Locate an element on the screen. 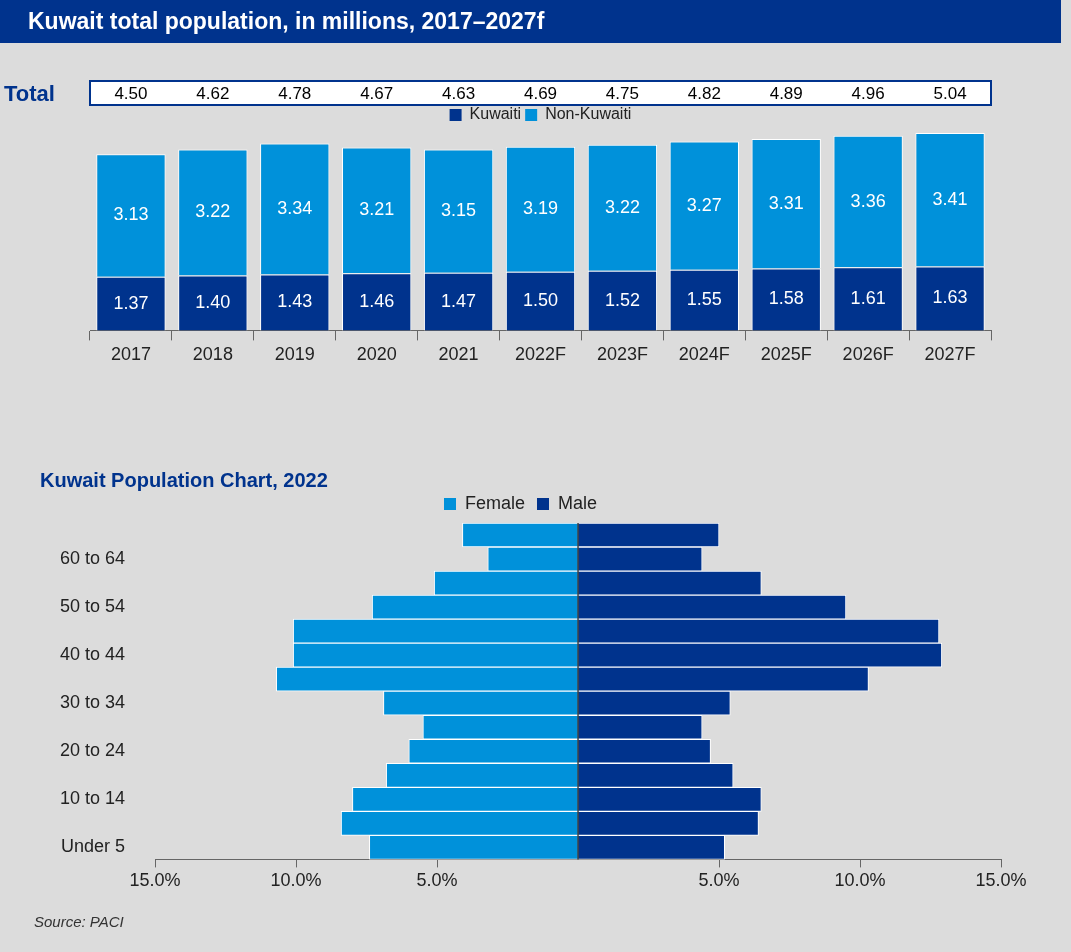 The width and height of the screenshot is (1071, 952). data-label: 3.21 is located at coordinates (377, 209).